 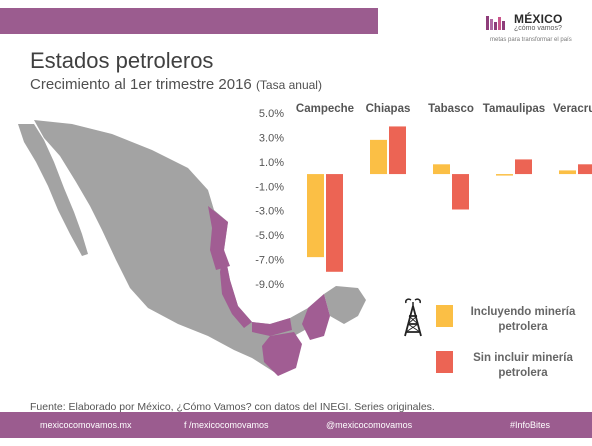 What do you see at coordinates (444, 316) in the screenshot?
I see `legend-swatch-with-mining` at bounding box center [444, 316].